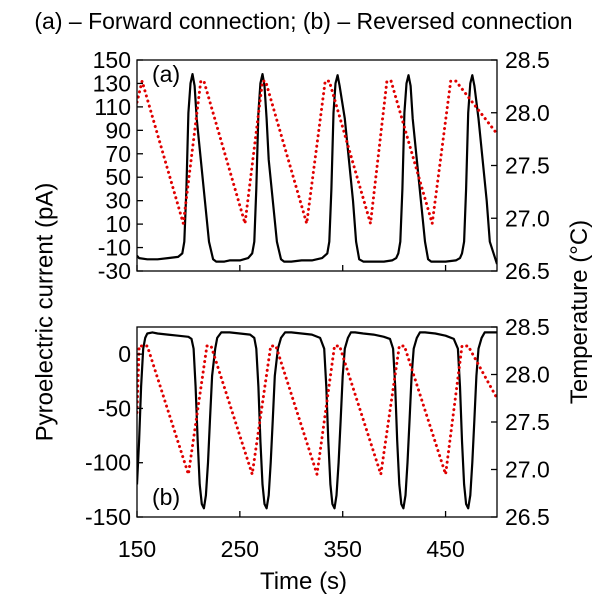  What do you see at coordinates (44, 312) in the screenshot?
I see `y-axis-label-left: Pyroelectric current (pA)` at bounding box center [44, 312].